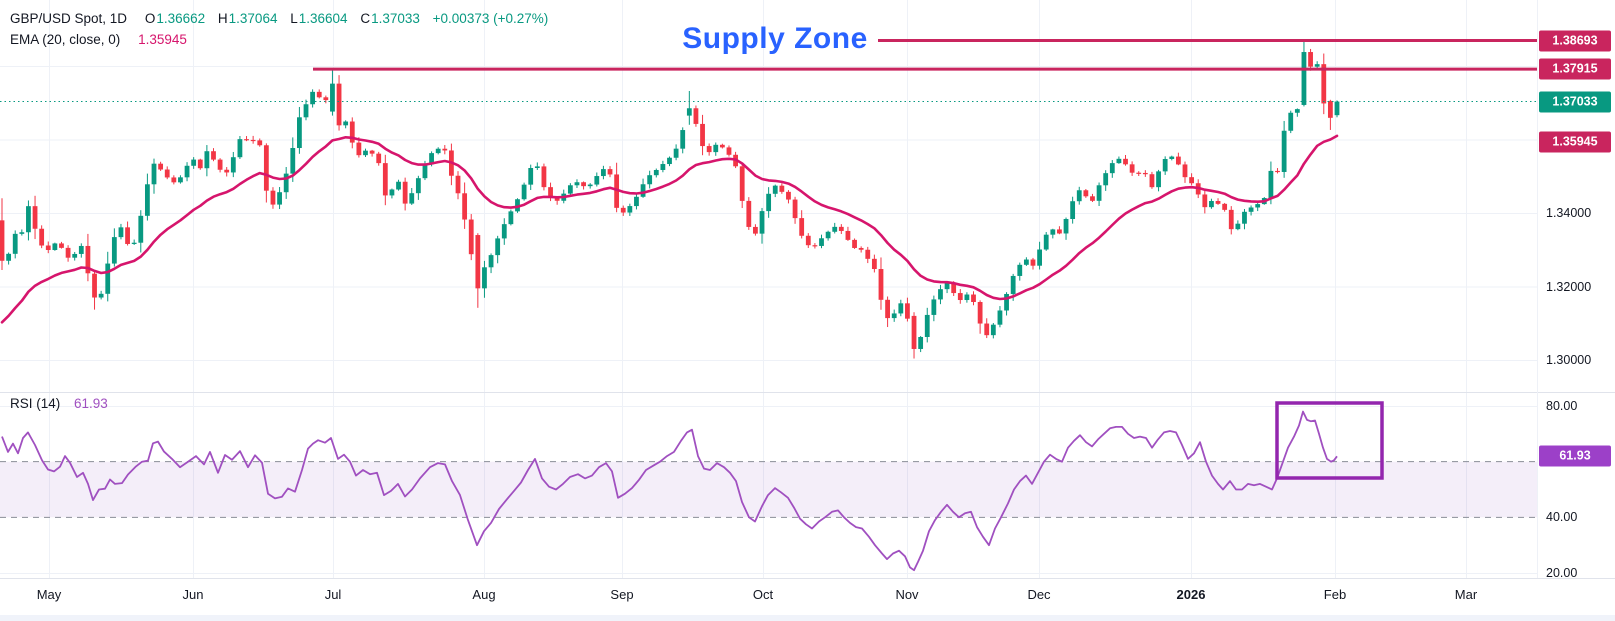  What do you see at coordinates (1039, 594) in the screenshot?
I see `time-axis-label-dec: Dec` at bounding box center [1039, 594].